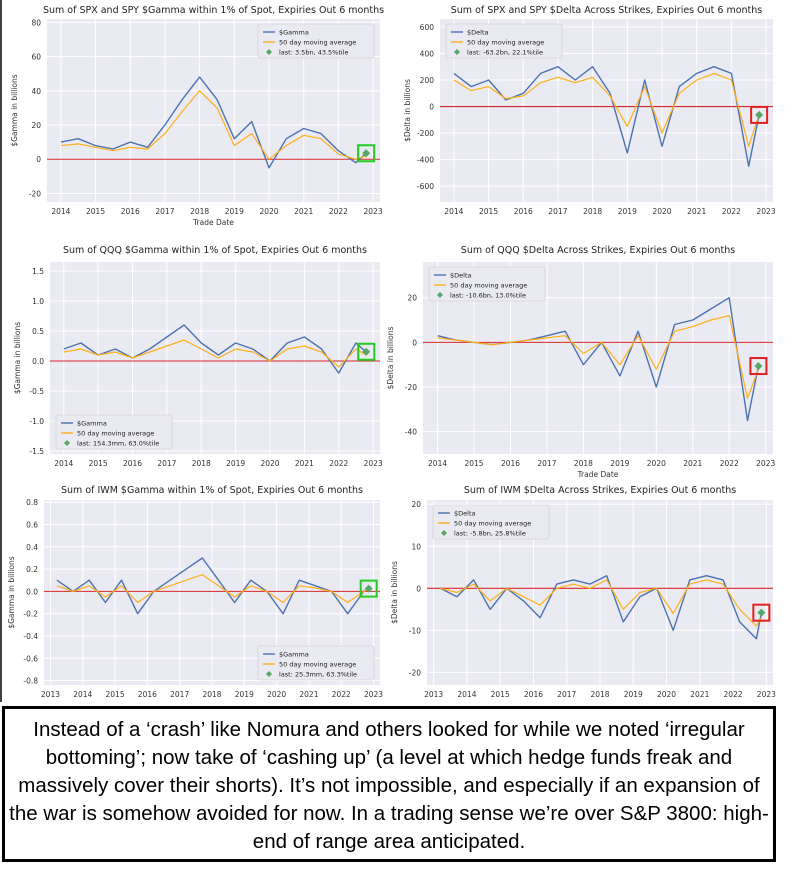  I want to click on y-tick-label: -1.5, so click(36, 451).